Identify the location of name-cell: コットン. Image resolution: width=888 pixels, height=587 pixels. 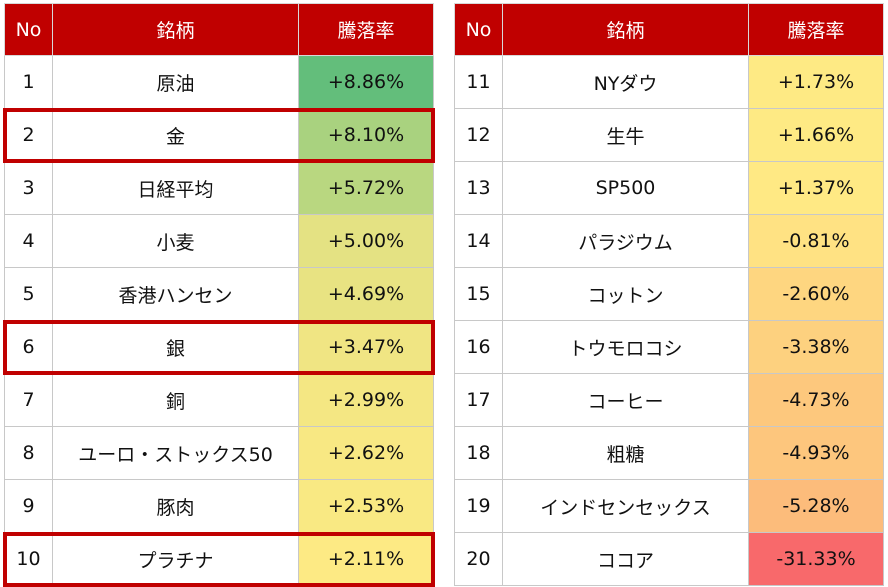
(625, 294).